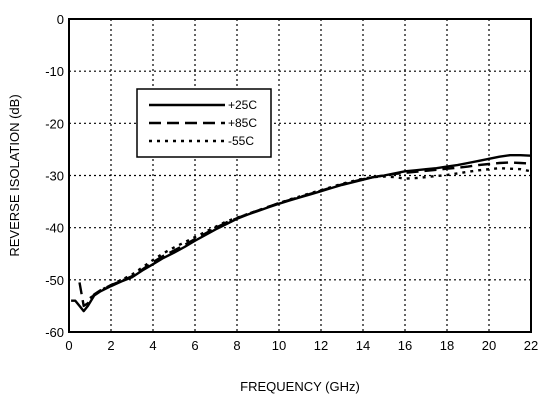 This screenshot has height=398, width=543. Describe the element at coordinates (110, 345) in the screenshot. I see `x-tick-label: 2` at that location.